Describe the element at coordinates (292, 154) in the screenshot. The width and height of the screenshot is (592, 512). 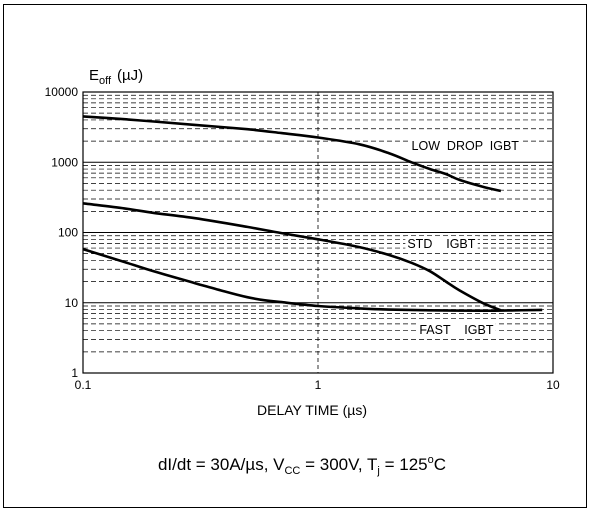
I see `series-line-low-drop-igbt` at that location.